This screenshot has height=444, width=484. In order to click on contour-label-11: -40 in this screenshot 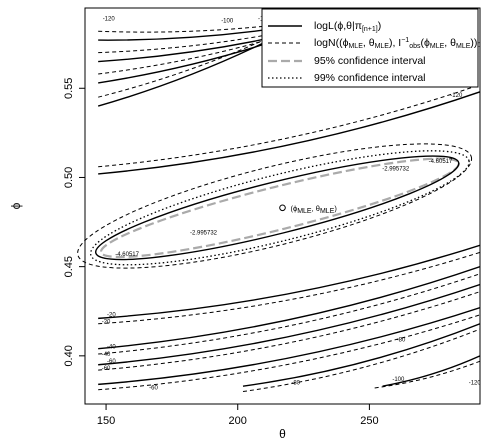, I will do `click(111, 348)`.